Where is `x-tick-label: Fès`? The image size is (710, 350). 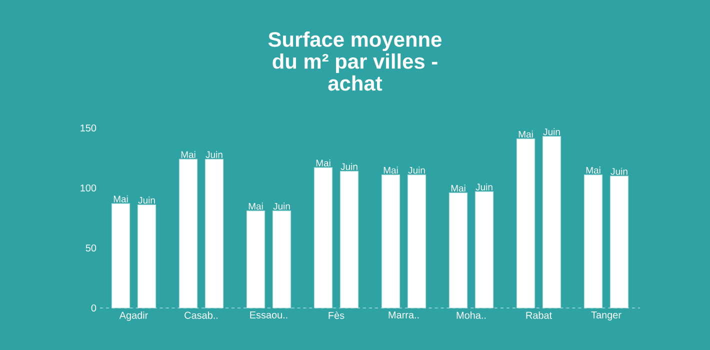
x-tick-label: Fès is located at coordinates (336, 315).